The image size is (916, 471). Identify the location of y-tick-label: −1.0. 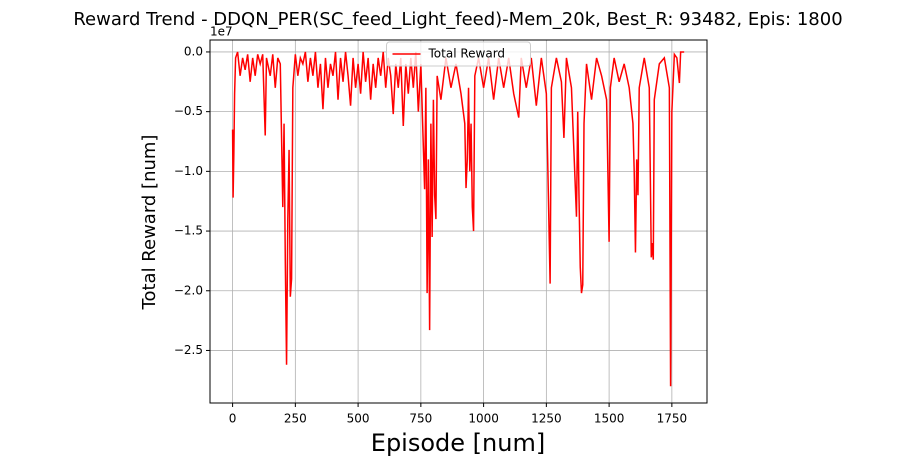
(188, 171).